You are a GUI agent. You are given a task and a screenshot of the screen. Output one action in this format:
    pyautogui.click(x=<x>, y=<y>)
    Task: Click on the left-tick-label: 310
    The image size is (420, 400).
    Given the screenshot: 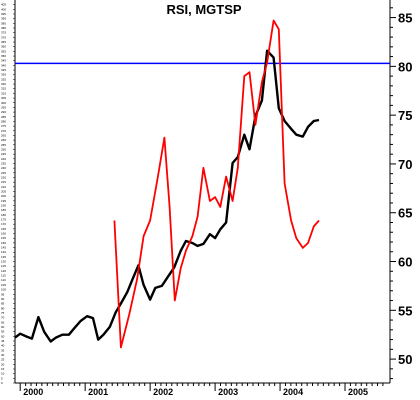 What is the action you would take?
    pyautogui.click(x=3, y=93)
    